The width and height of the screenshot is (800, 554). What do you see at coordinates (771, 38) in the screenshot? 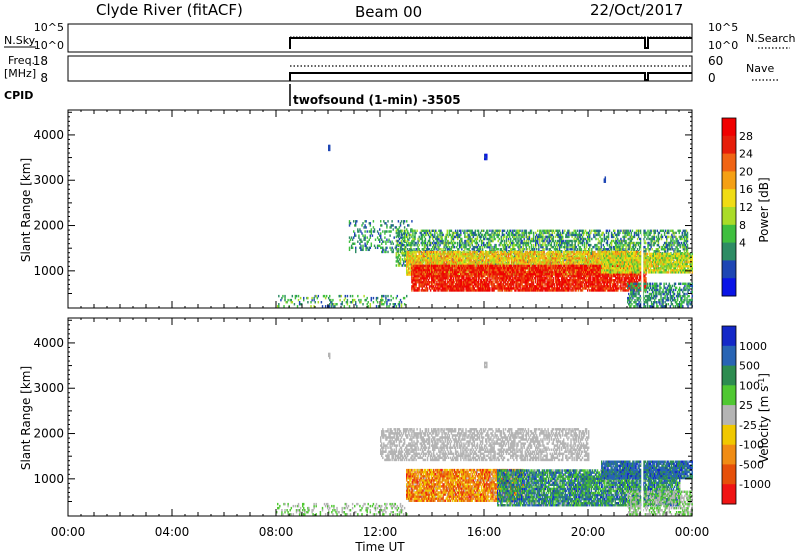
I see `nsky-right-label: N.Search` at bounding box center [771, 38].